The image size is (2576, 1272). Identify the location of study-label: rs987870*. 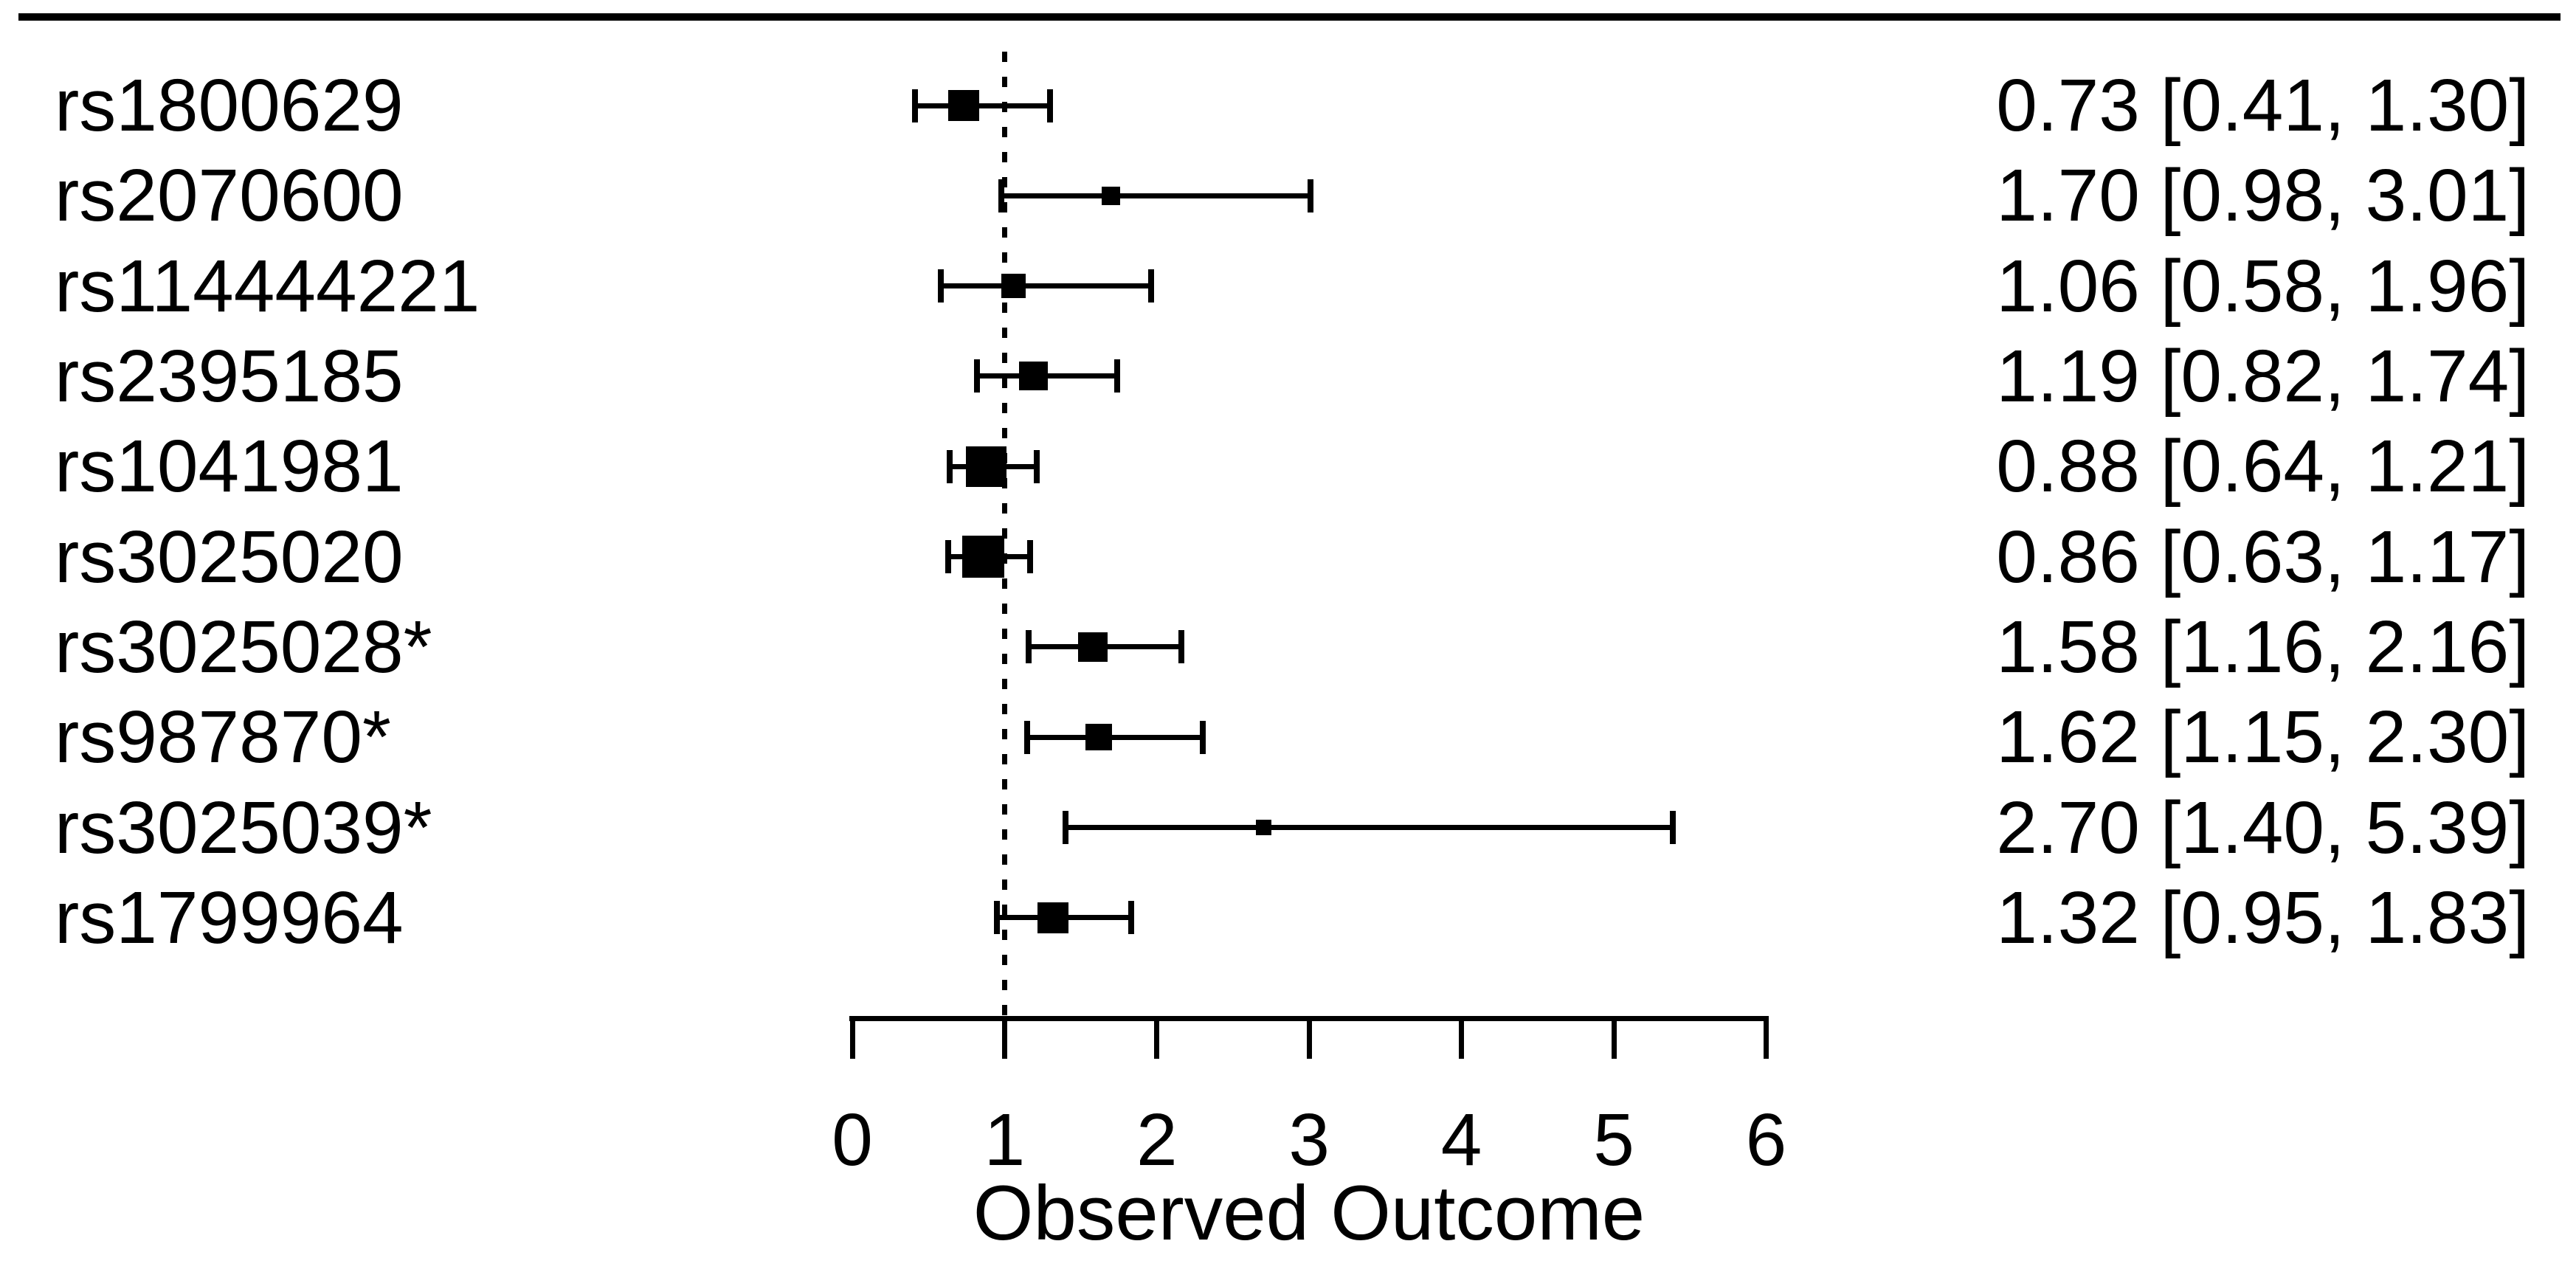
(223, 738).